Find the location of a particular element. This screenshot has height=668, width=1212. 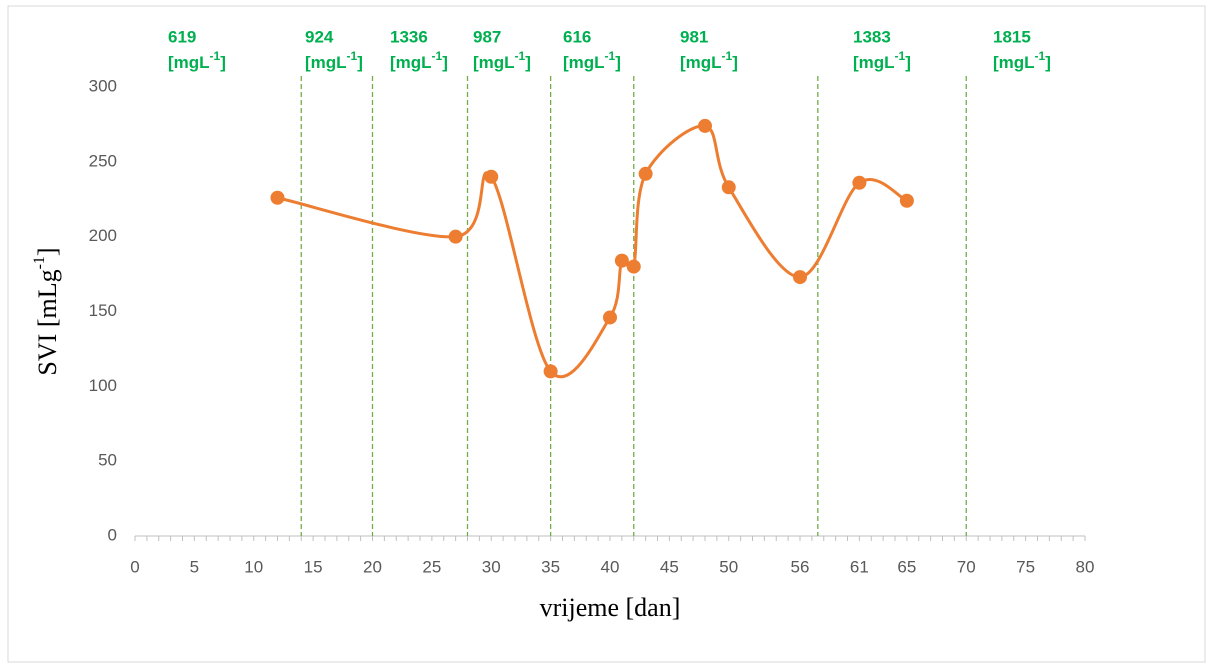

x-tick-label: 45 is located at coordinates (669, 566).